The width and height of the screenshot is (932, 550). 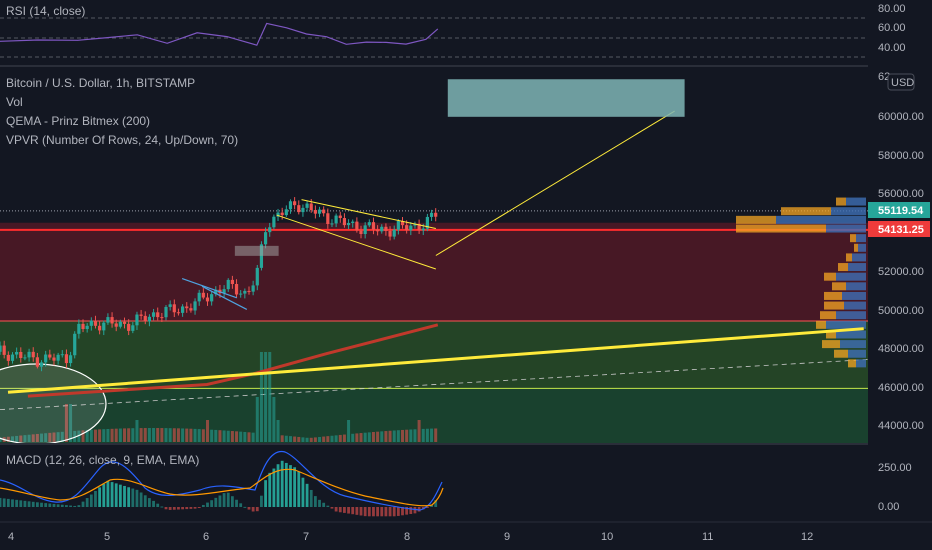 What do you see at coordinates (14, 102) in the screenshot?
I see `indicator-vol: Vol` at bounding box center [14, 102].